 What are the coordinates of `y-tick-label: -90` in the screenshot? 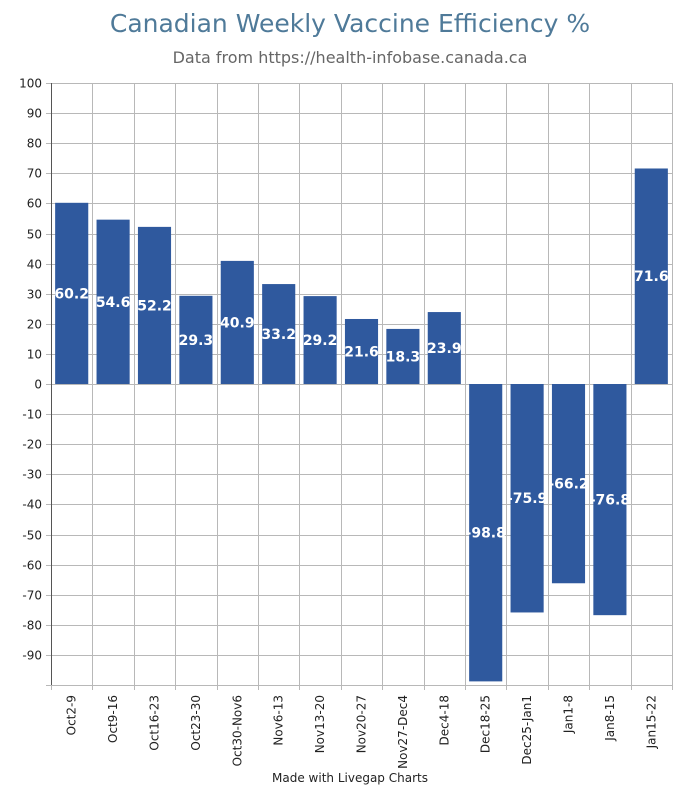 It's located at (32, 656).